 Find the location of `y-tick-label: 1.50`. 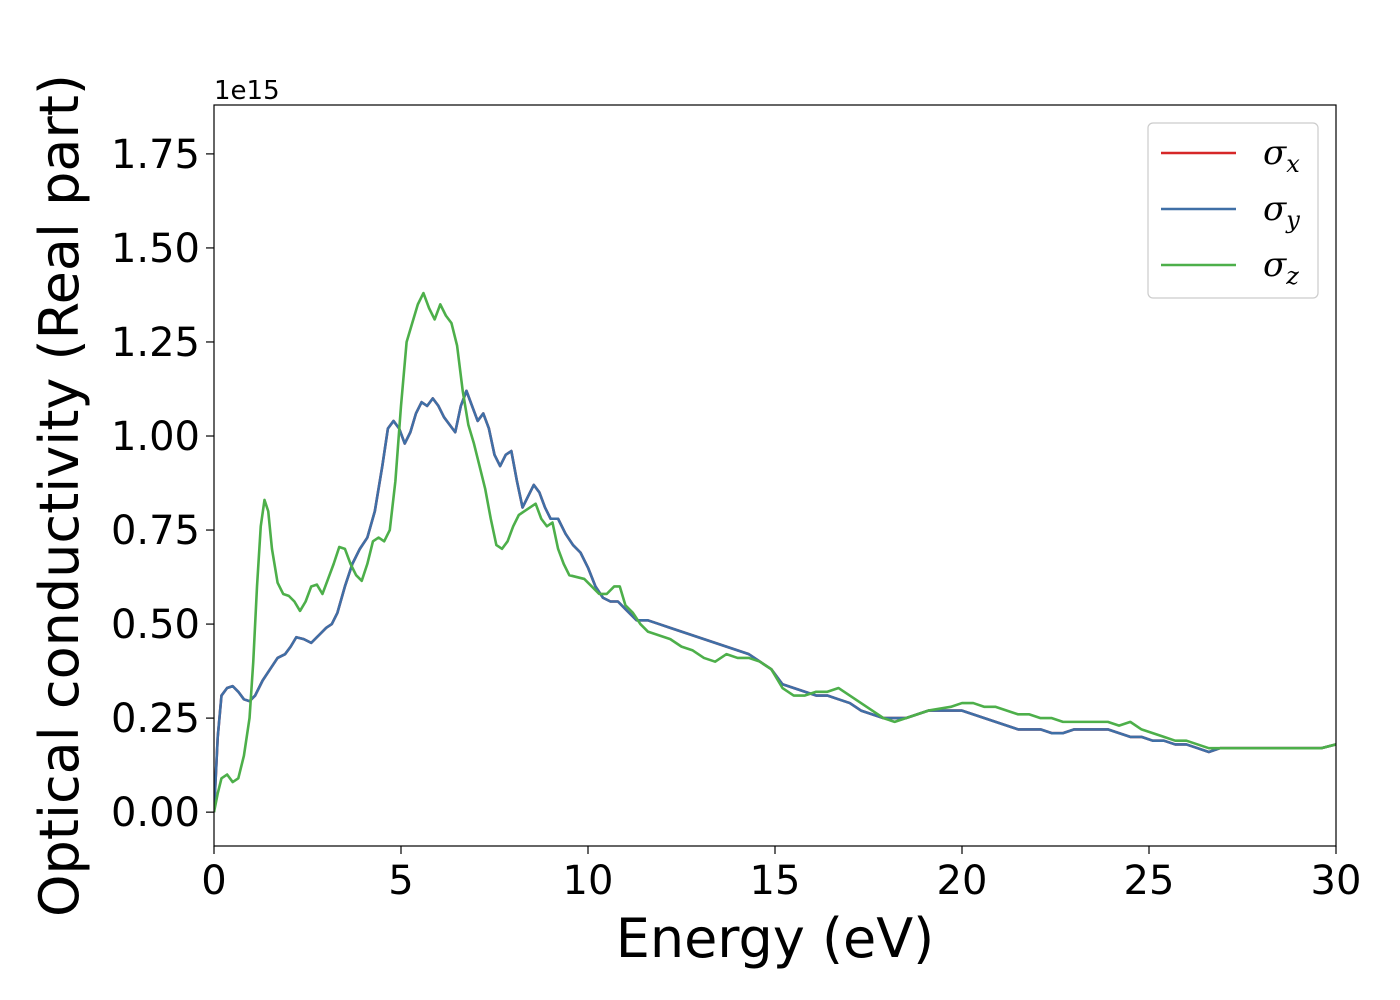

y-tick-label: 1.50 is located at coordinates (155, 249).